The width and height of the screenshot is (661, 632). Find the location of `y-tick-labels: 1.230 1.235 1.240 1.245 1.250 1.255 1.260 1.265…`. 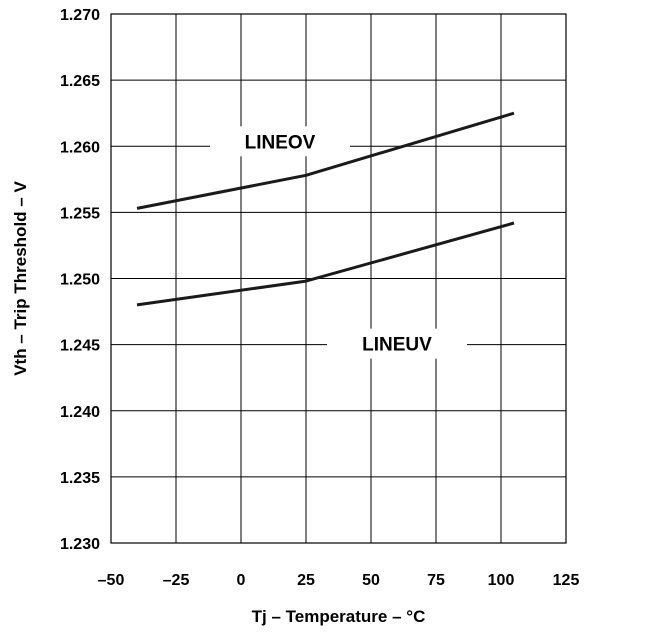

y-tick-labels: 1.230 1.235 1.240 1.245 1.250 1.255 1.260 1.265… is located at coordinates (80, 280).